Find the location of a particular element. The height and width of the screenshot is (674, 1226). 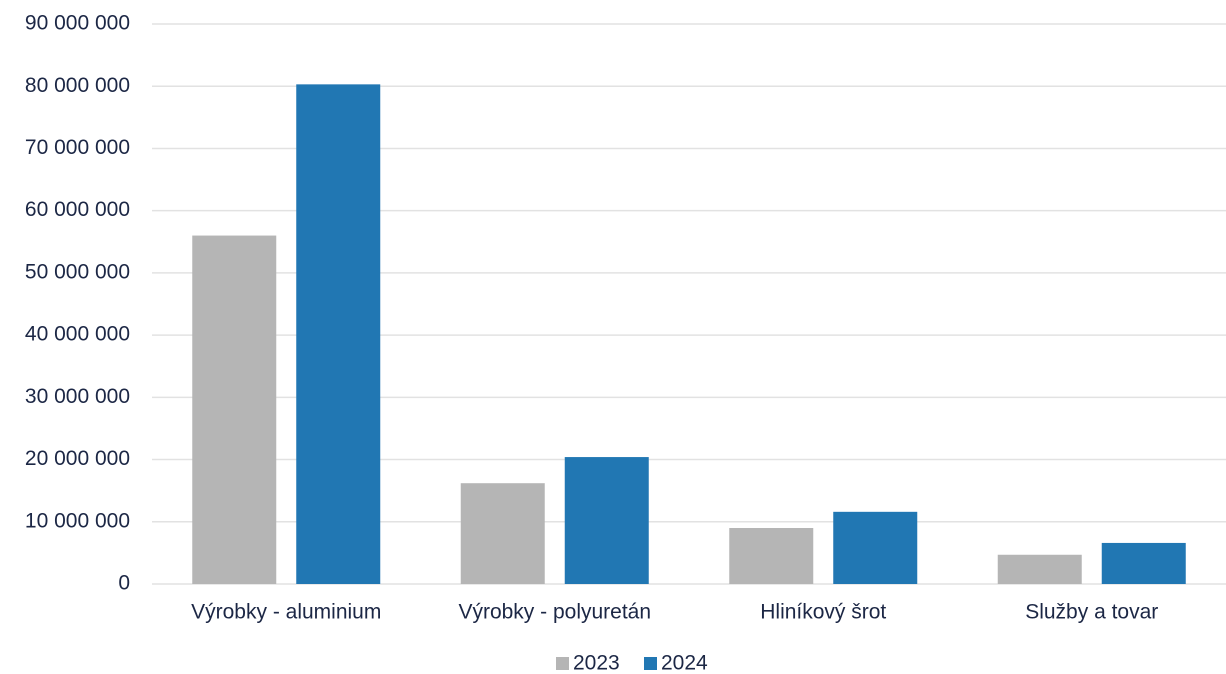

legend-label: 2024 is located at coordinates (684, 663).